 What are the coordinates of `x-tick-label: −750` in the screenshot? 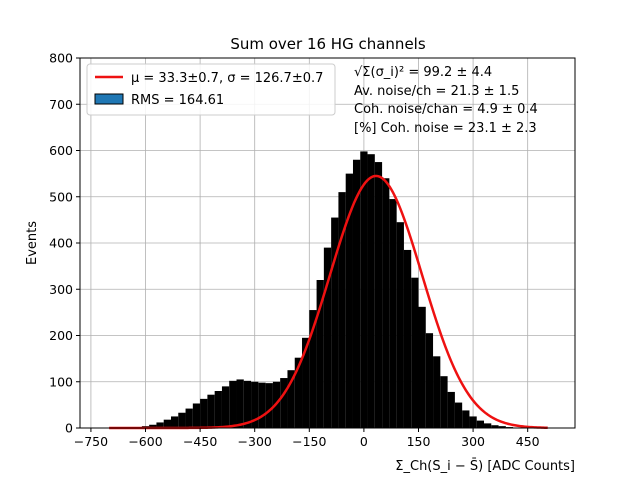 It's located at (91, 441).